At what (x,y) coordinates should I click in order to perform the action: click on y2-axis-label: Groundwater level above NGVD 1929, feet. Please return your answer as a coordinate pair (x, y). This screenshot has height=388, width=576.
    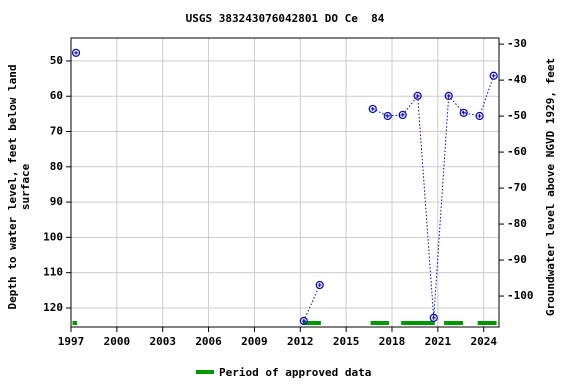
    Looking at the image, I should click on (550, 187).